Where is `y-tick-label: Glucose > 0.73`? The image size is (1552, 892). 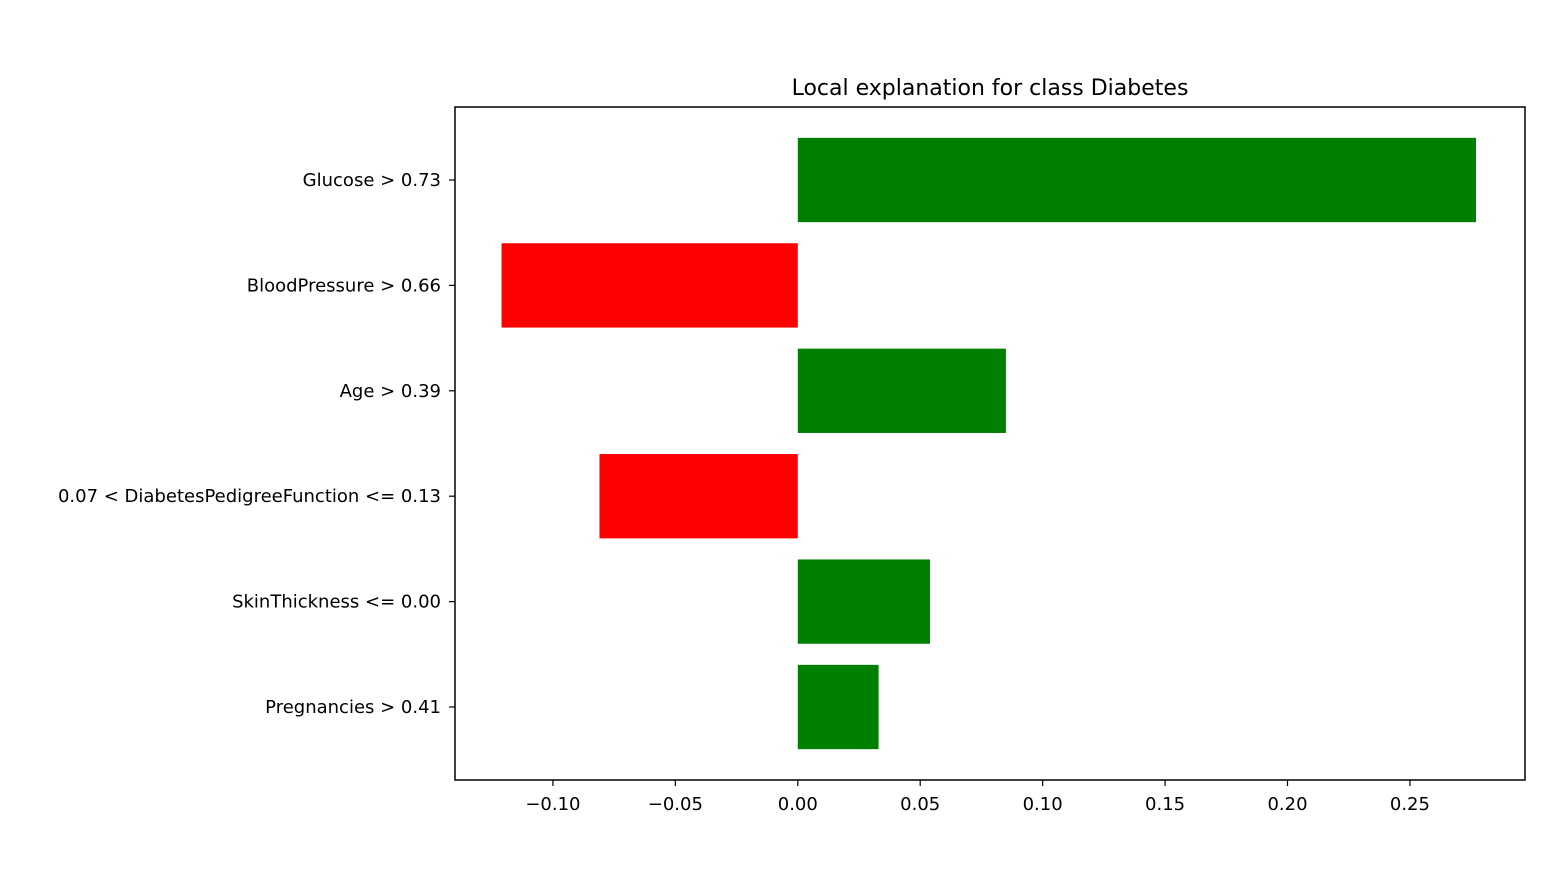
y-tick-label: Glucose > 0.73 is located at coordinates (372, 180).